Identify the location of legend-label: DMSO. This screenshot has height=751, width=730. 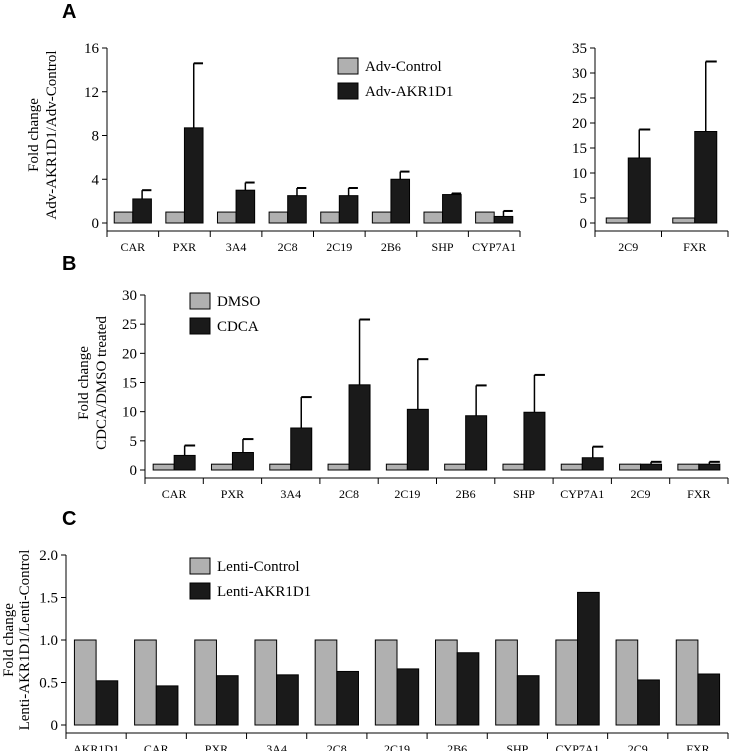
(239, 302).